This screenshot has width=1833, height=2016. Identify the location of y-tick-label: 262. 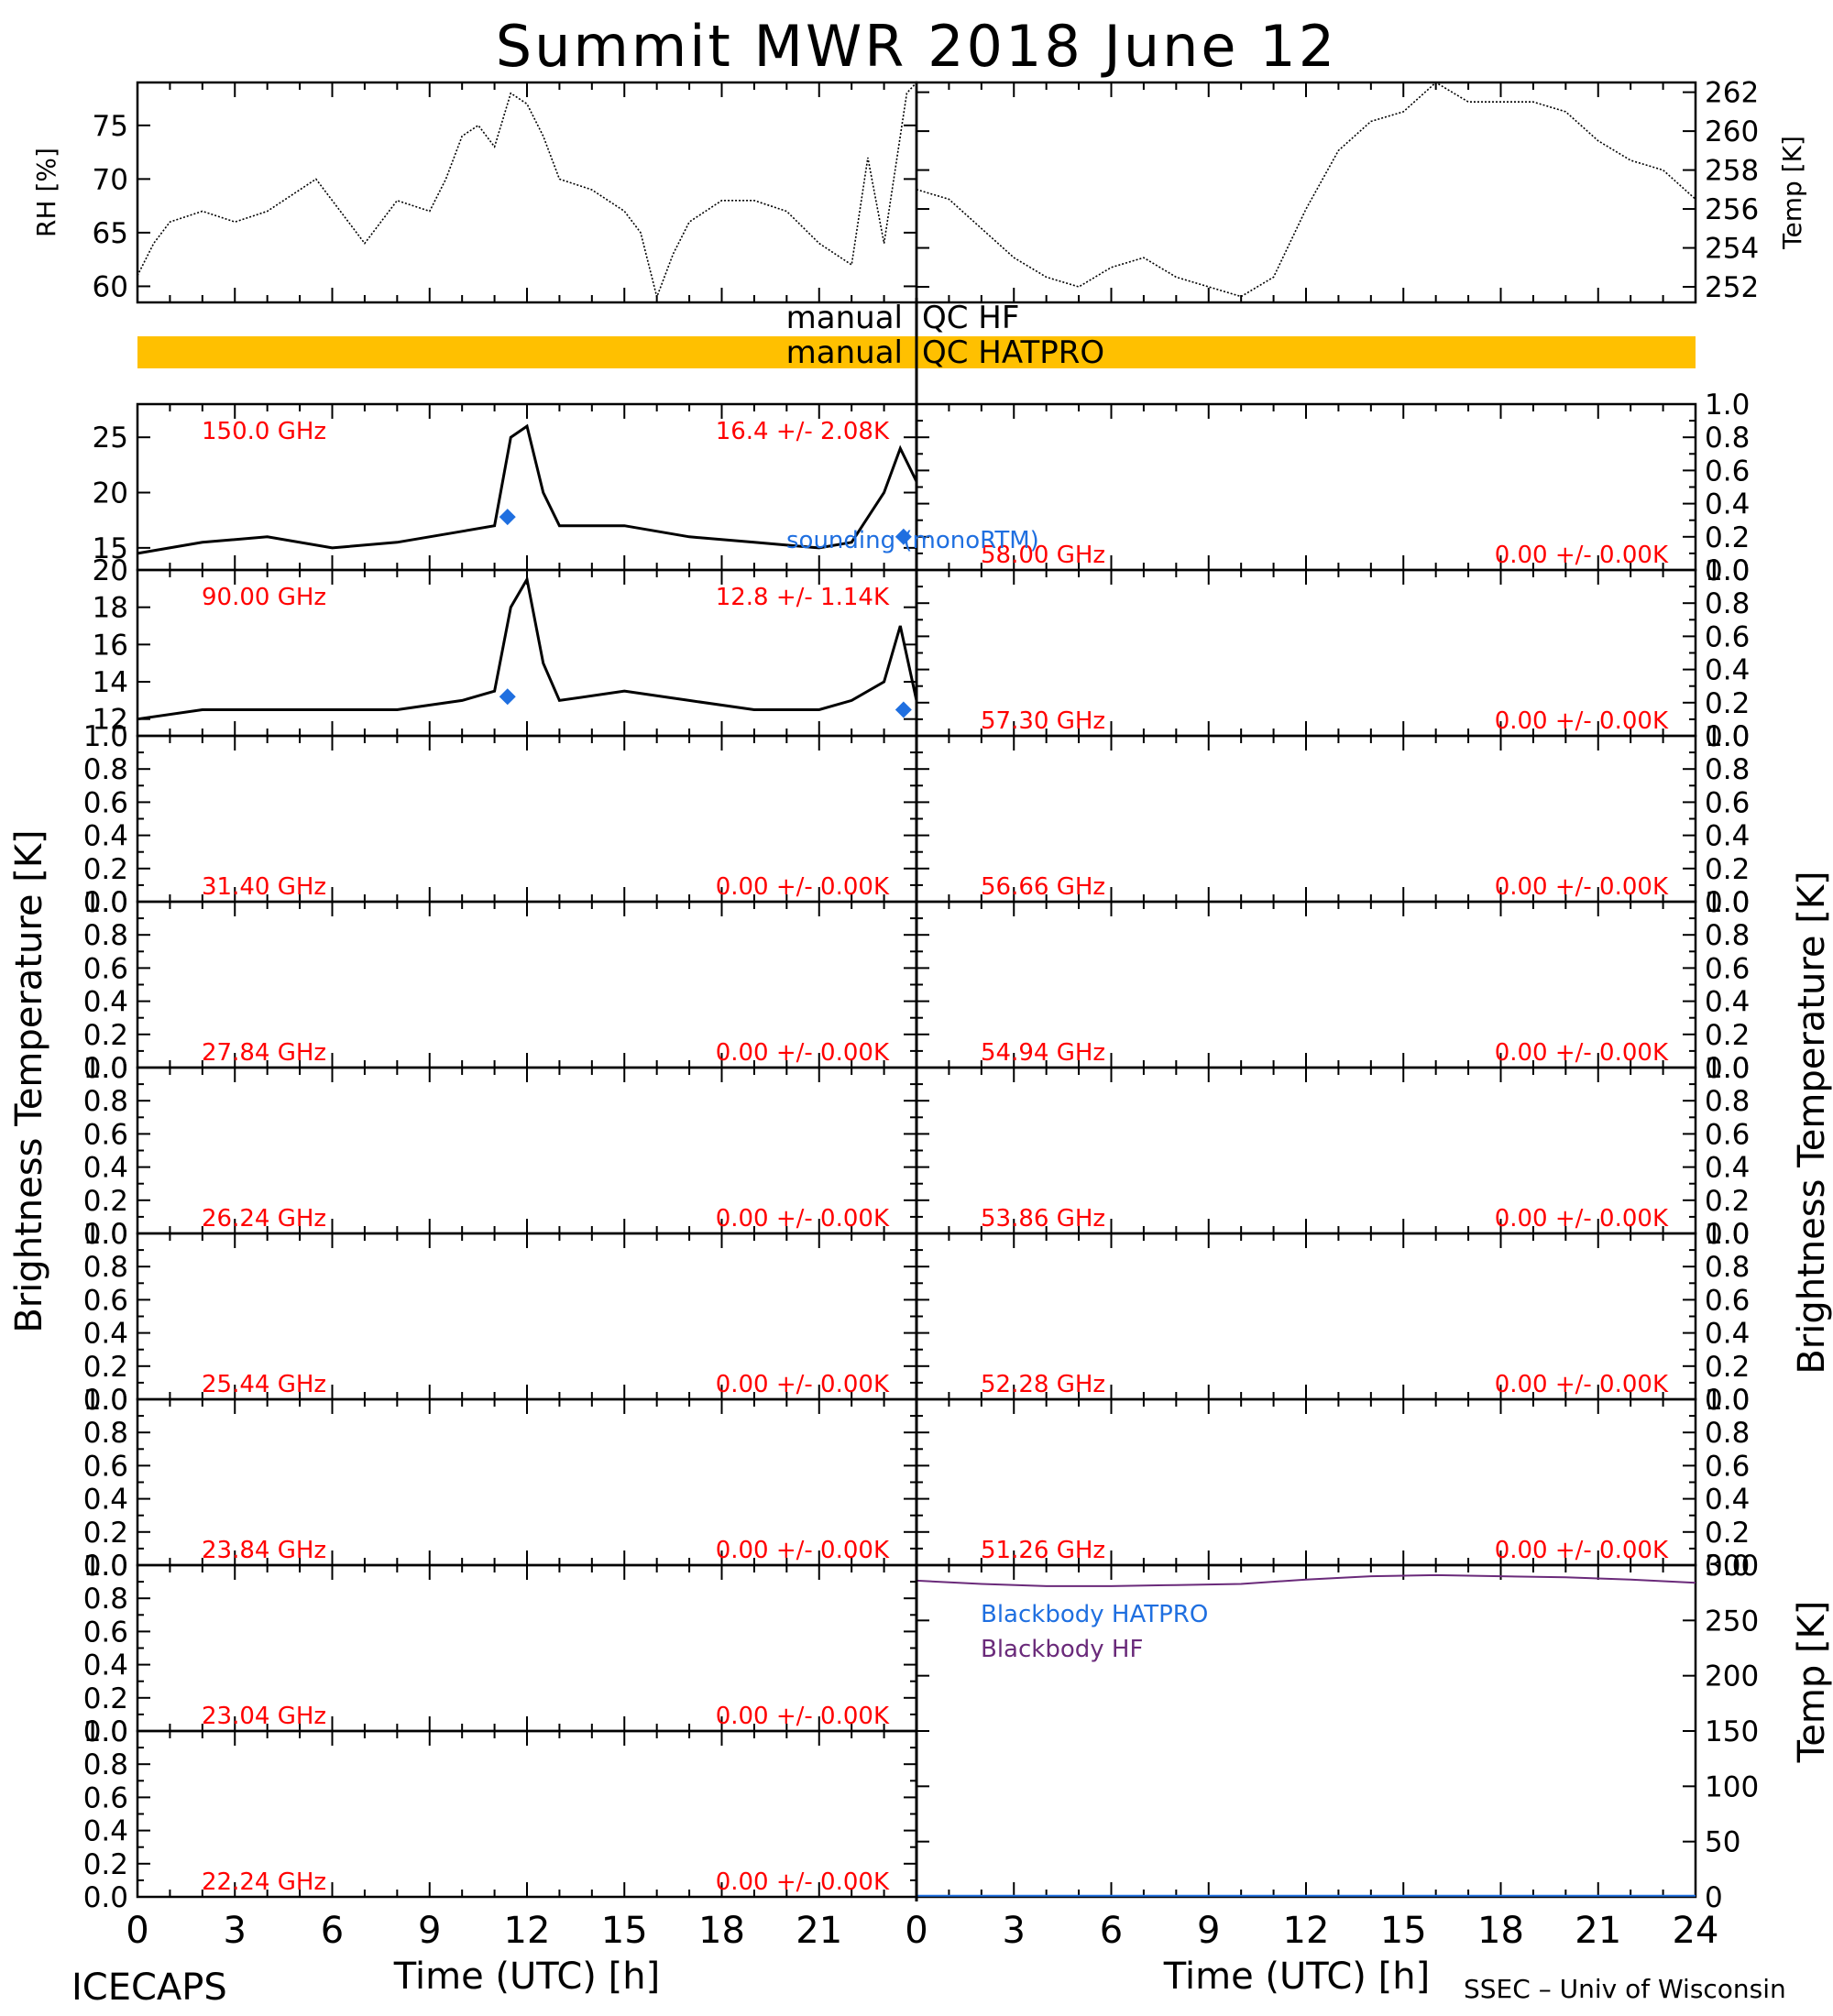
(1732, 93).